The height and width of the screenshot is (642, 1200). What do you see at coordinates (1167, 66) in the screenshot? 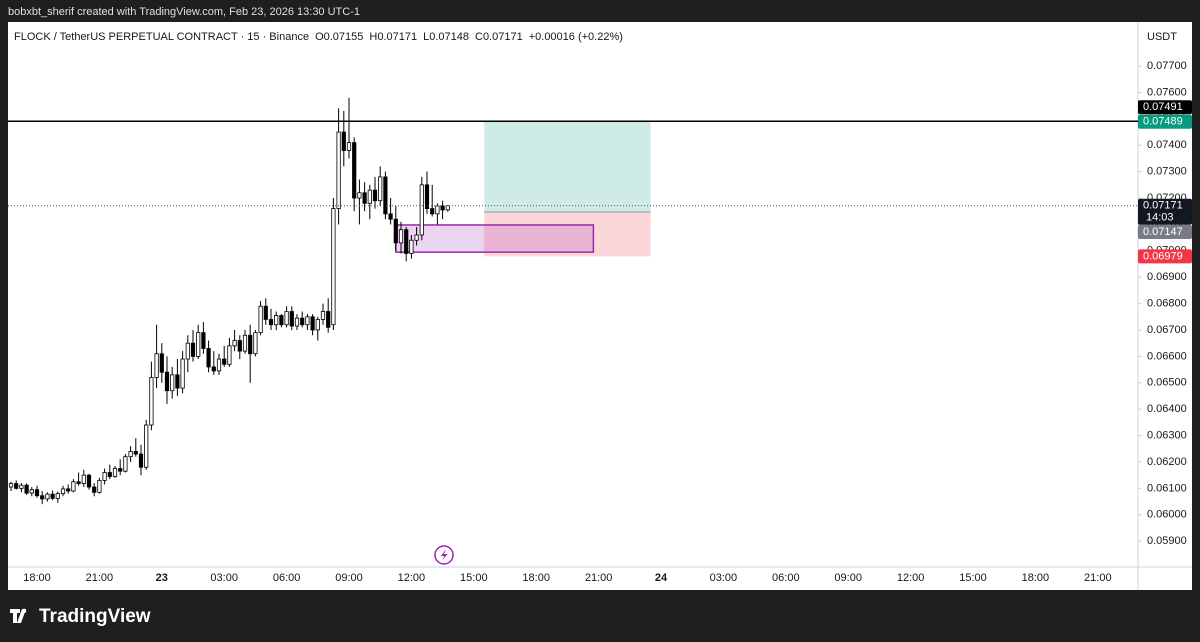
I see `y-tick-label: 0.07700` at bounding box center [1167, 66].